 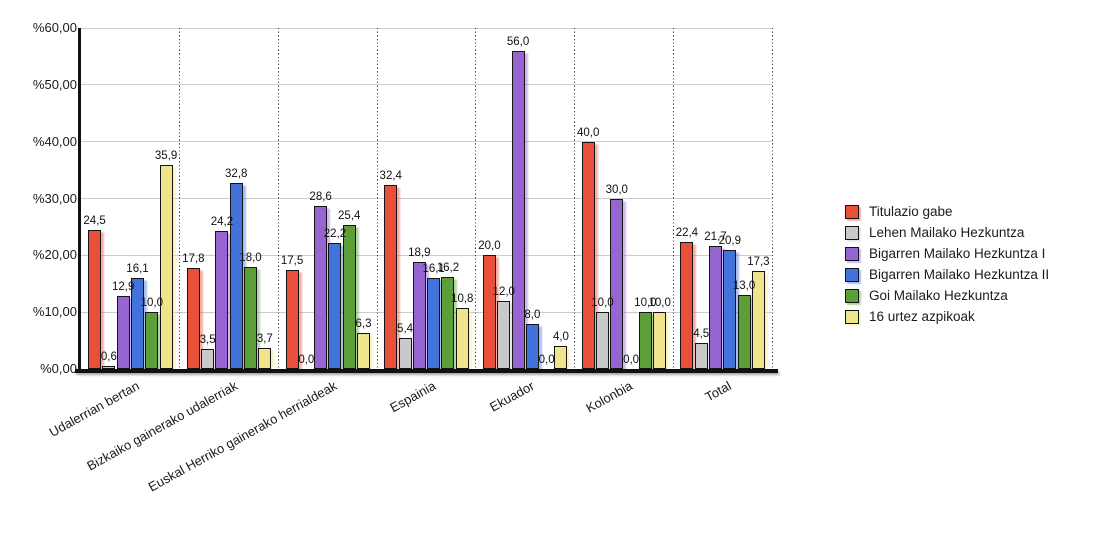 What do you see at coordinates (957, 253) in the screenshot?
I see `legend-item-label: Bigarren Mailako Hezkuntza I` at bounding box center [957, 253].